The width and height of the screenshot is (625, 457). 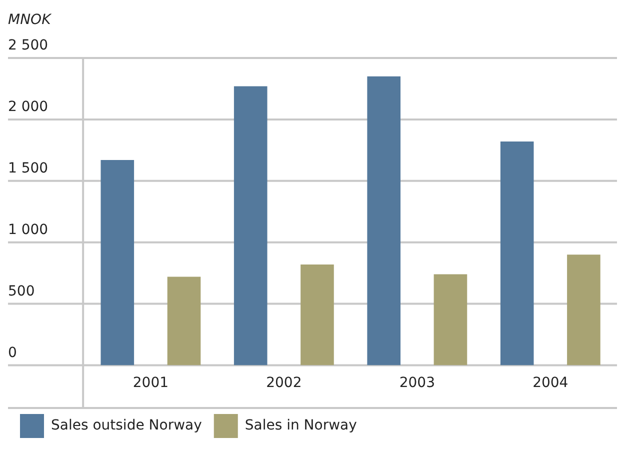 What do you see at coordinates (12, 352) in the screenshot?
I see `y-tick-label: 0` at bounding box center [12, 352].